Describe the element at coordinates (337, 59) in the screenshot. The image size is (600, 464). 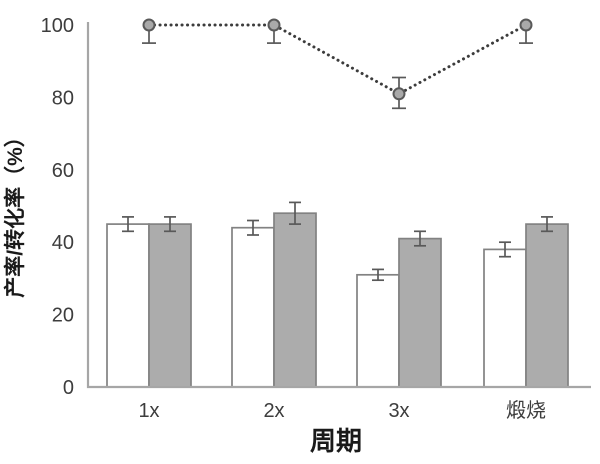
I see `dotted-trend-line` at that location.